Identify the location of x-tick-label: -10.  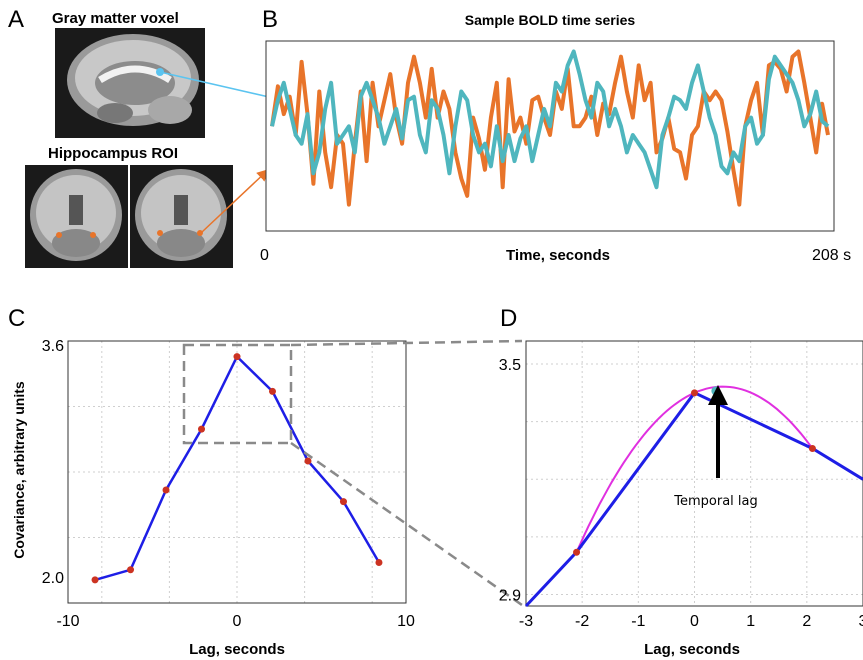
(67, 621).